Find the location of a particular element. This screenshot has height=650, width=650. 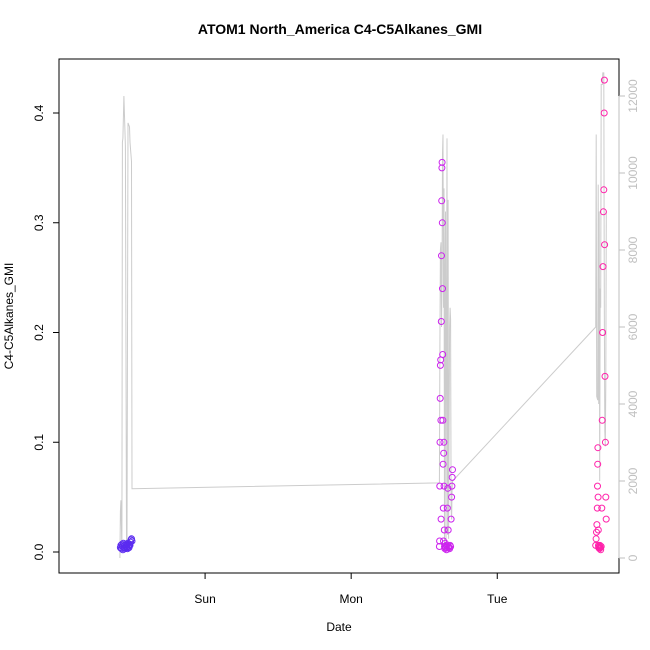

y2-tick-label: 2000 is located at coordinates (633, 480).